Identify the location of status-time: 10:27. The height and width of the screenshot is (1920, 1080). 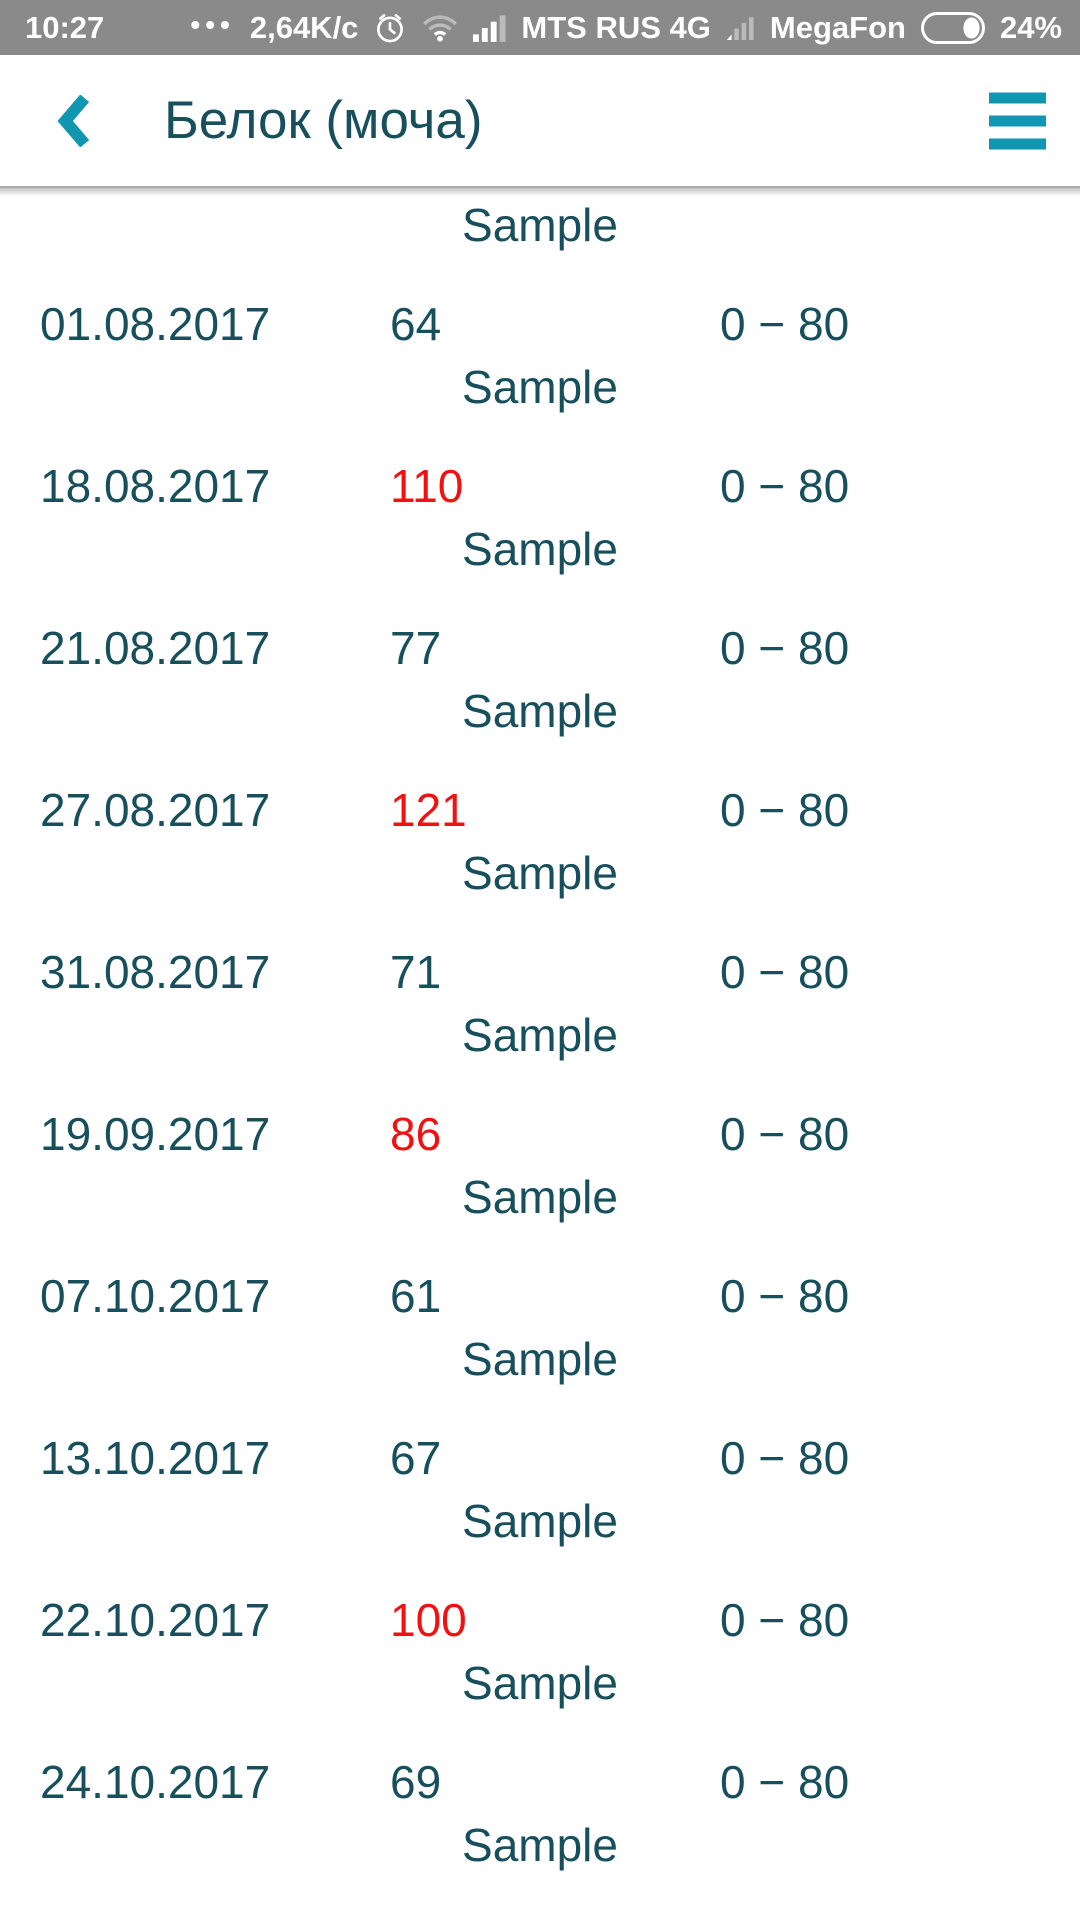
(65, 27).